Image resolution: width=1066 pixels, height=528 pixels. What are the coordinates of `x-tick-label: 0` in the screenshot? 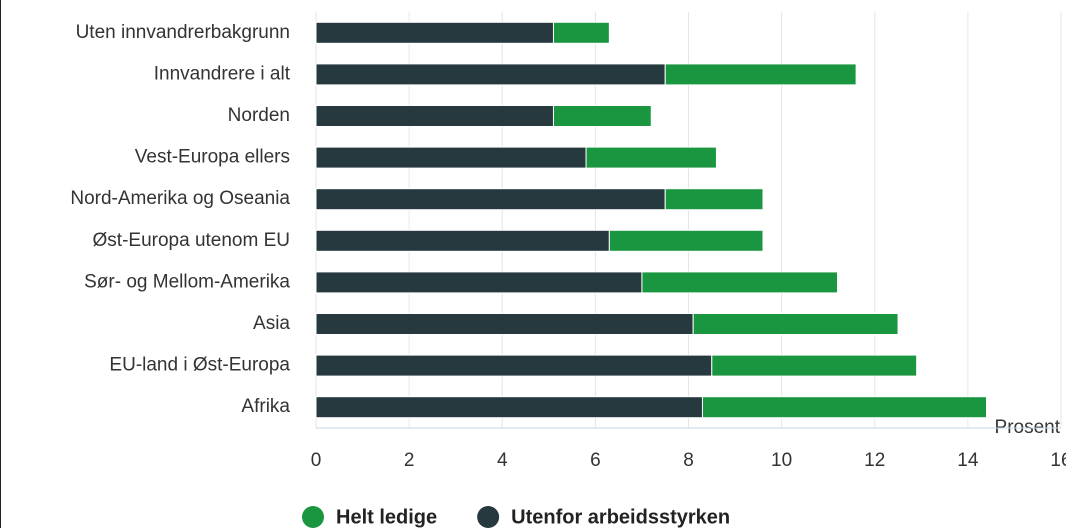 It's located at (316, 460).